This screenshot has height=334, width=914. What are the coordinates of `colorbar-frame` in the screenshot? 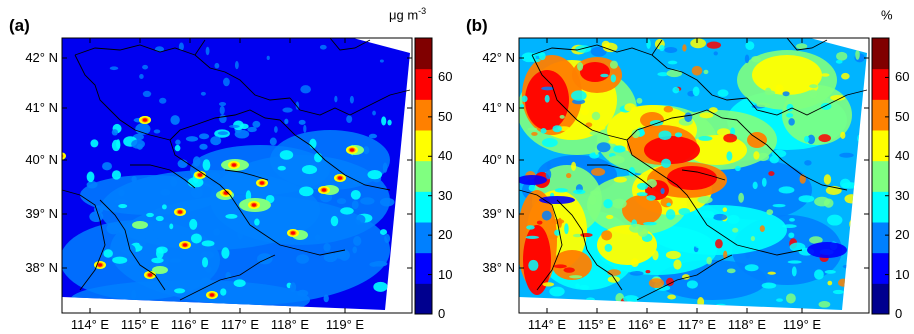 It's located at (880, 176).